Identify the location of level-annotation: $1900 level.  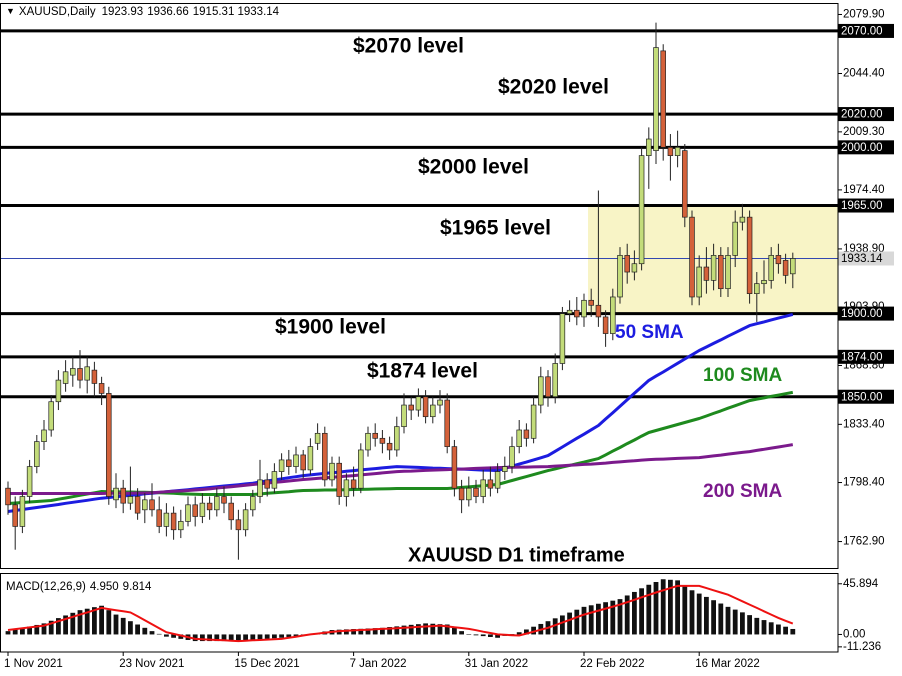
(330, 327).